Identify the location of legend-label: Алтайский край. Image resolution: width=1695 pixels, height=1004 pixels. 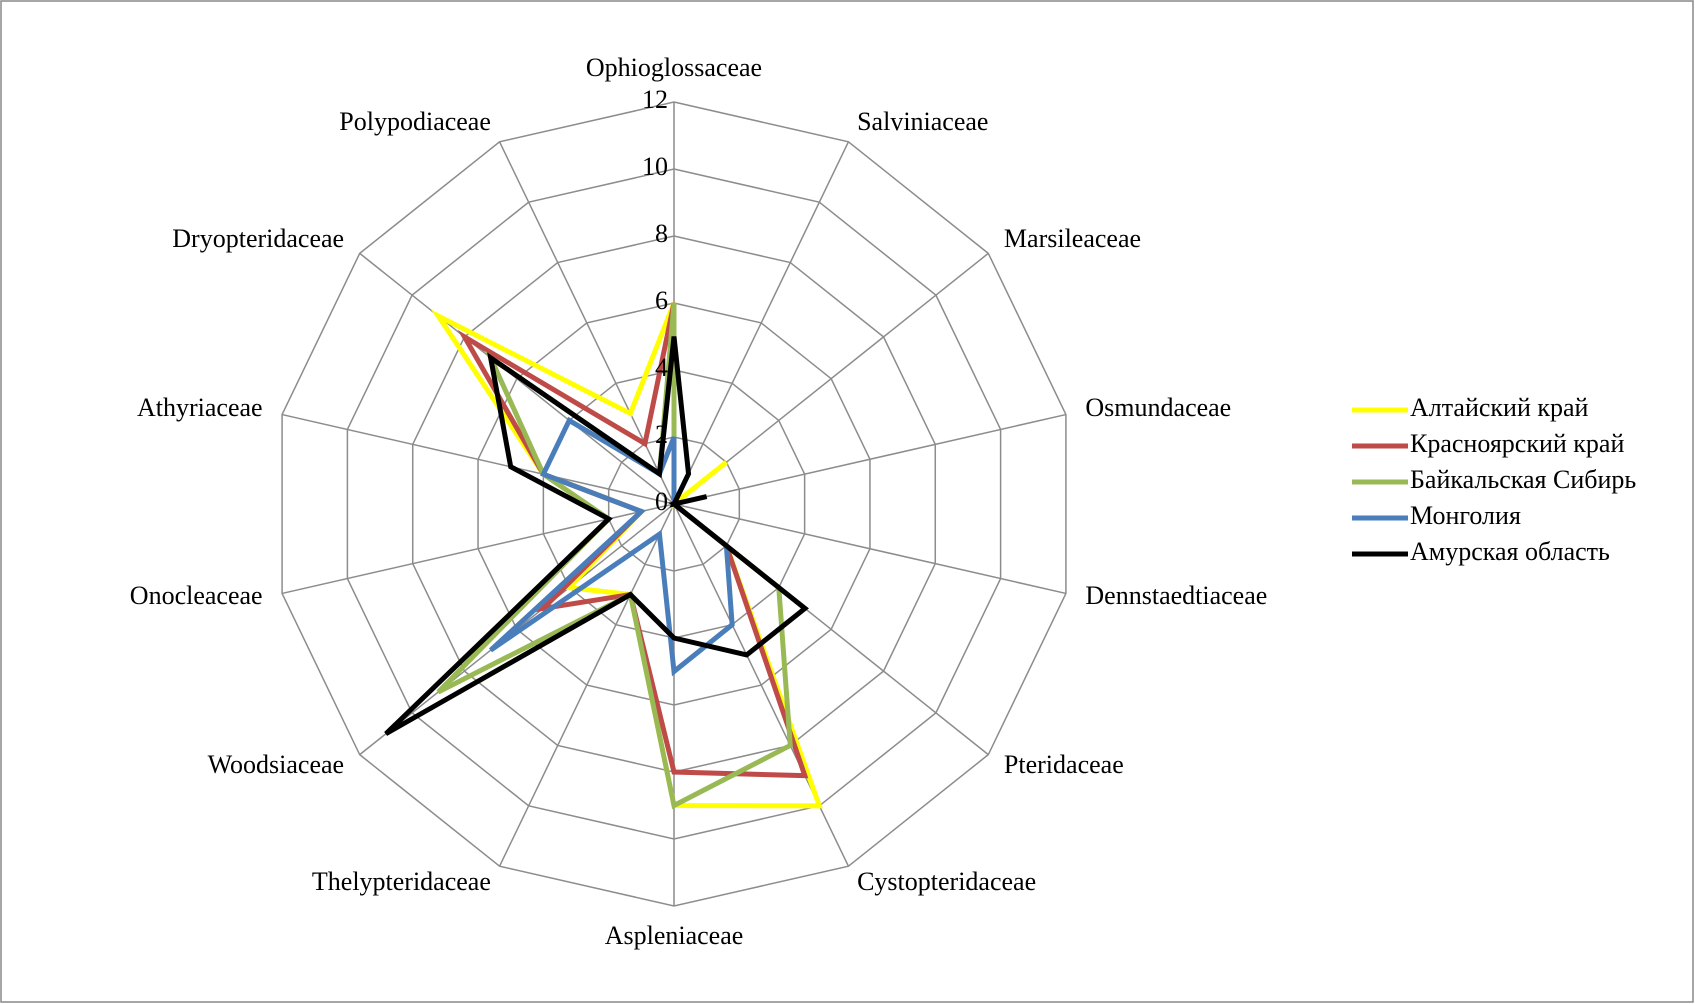
(1499, 407).